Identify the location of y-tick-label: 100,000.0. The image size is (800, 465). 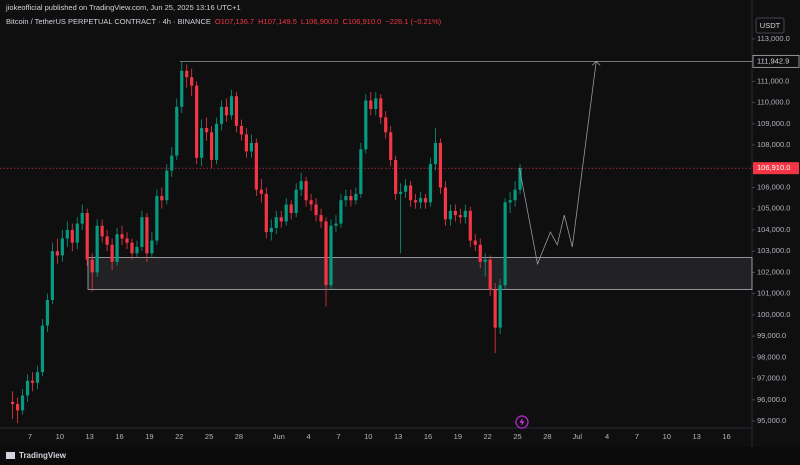
(773, 314).